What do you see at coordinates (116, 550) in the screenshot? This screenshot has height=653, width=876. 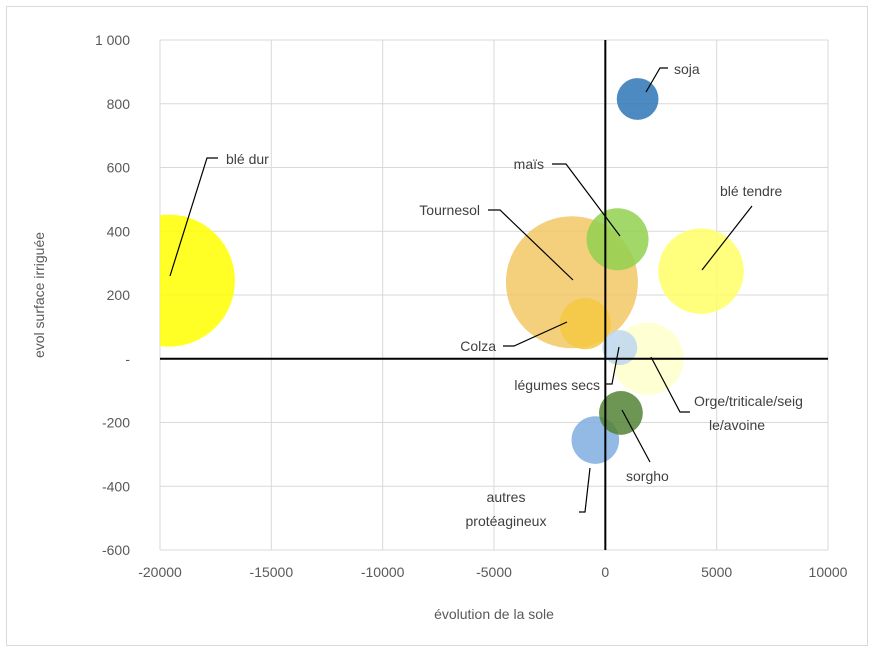 I see `y-tick-label: -600` at bounding box center [116, 550].